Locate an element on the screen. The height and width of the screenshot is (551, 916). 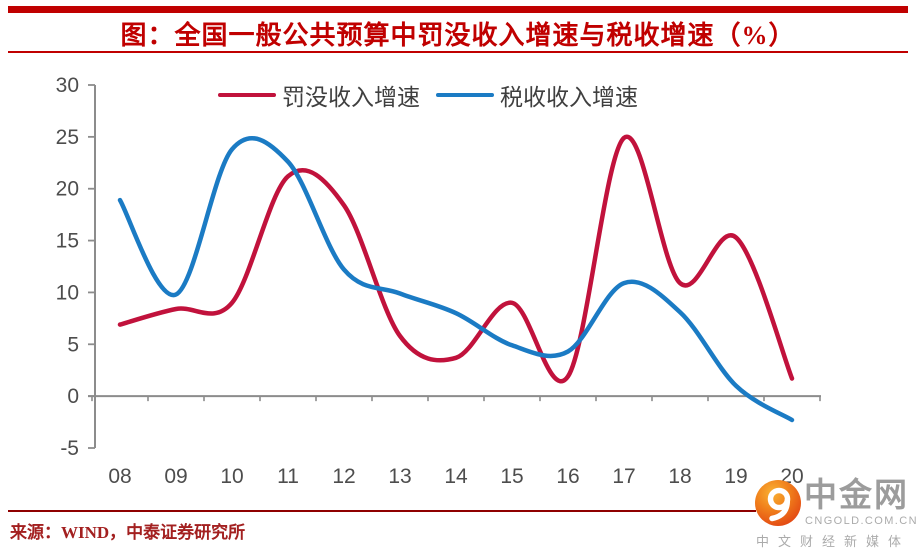
cngold-swirl-icon is located at coordinates (778, 503).